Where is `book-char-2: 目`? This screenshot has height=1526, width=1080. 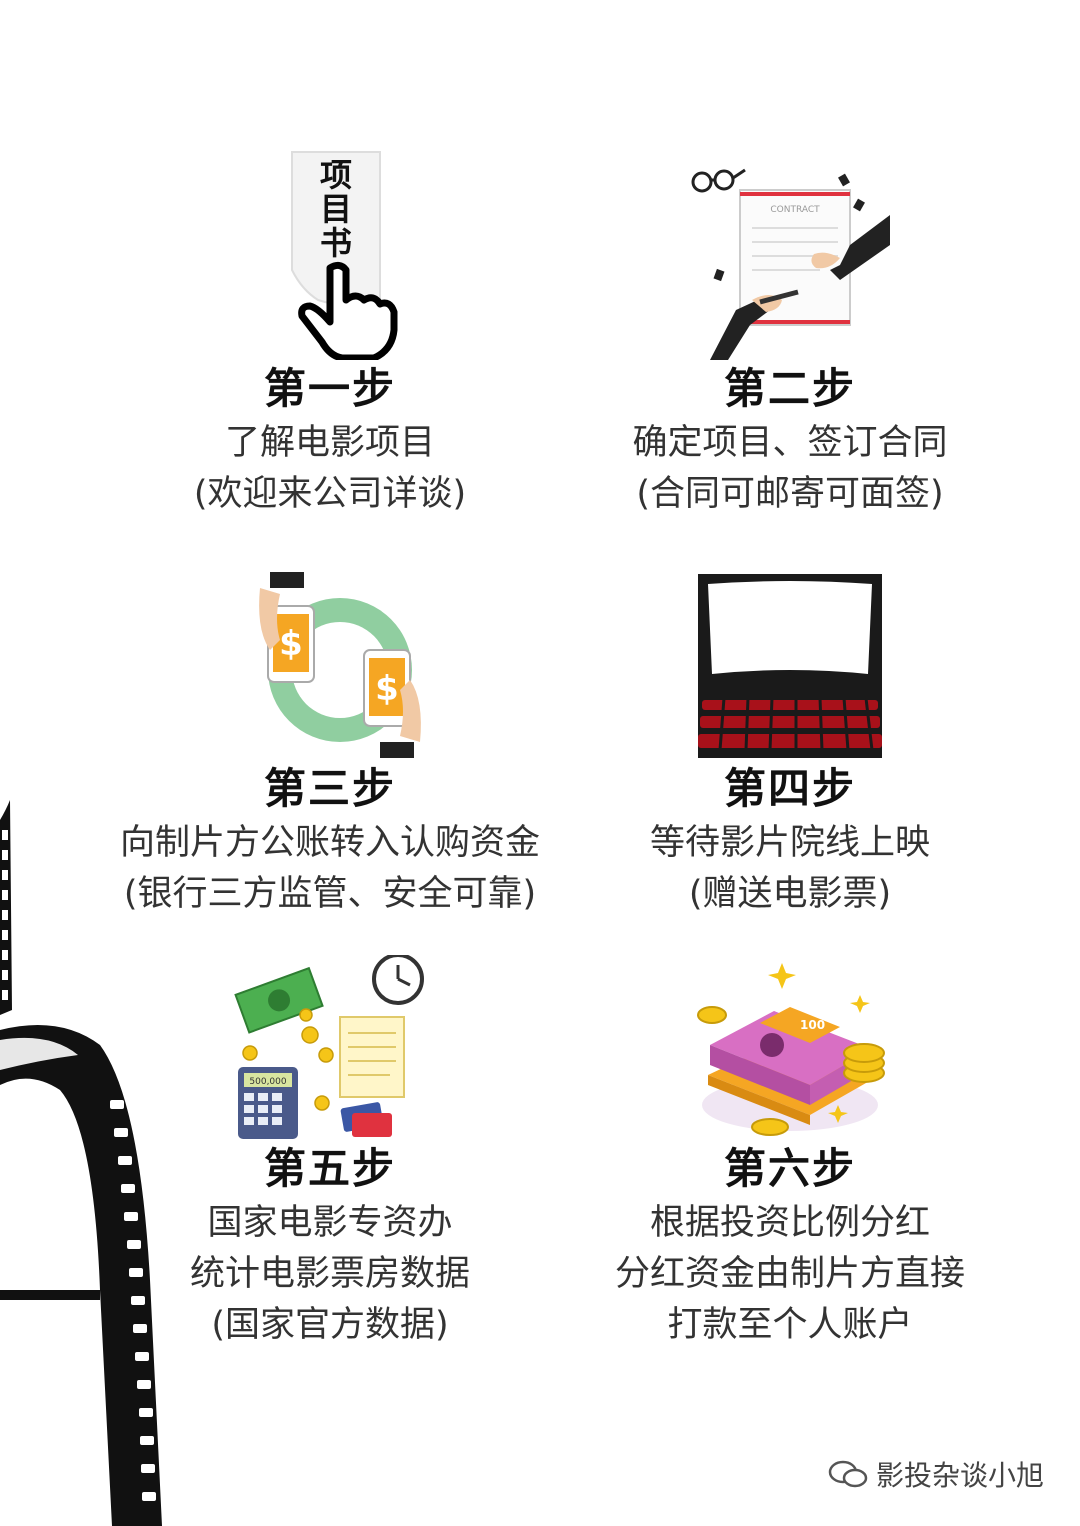
book-char-2: 目 is located at coordinates (336, 209).